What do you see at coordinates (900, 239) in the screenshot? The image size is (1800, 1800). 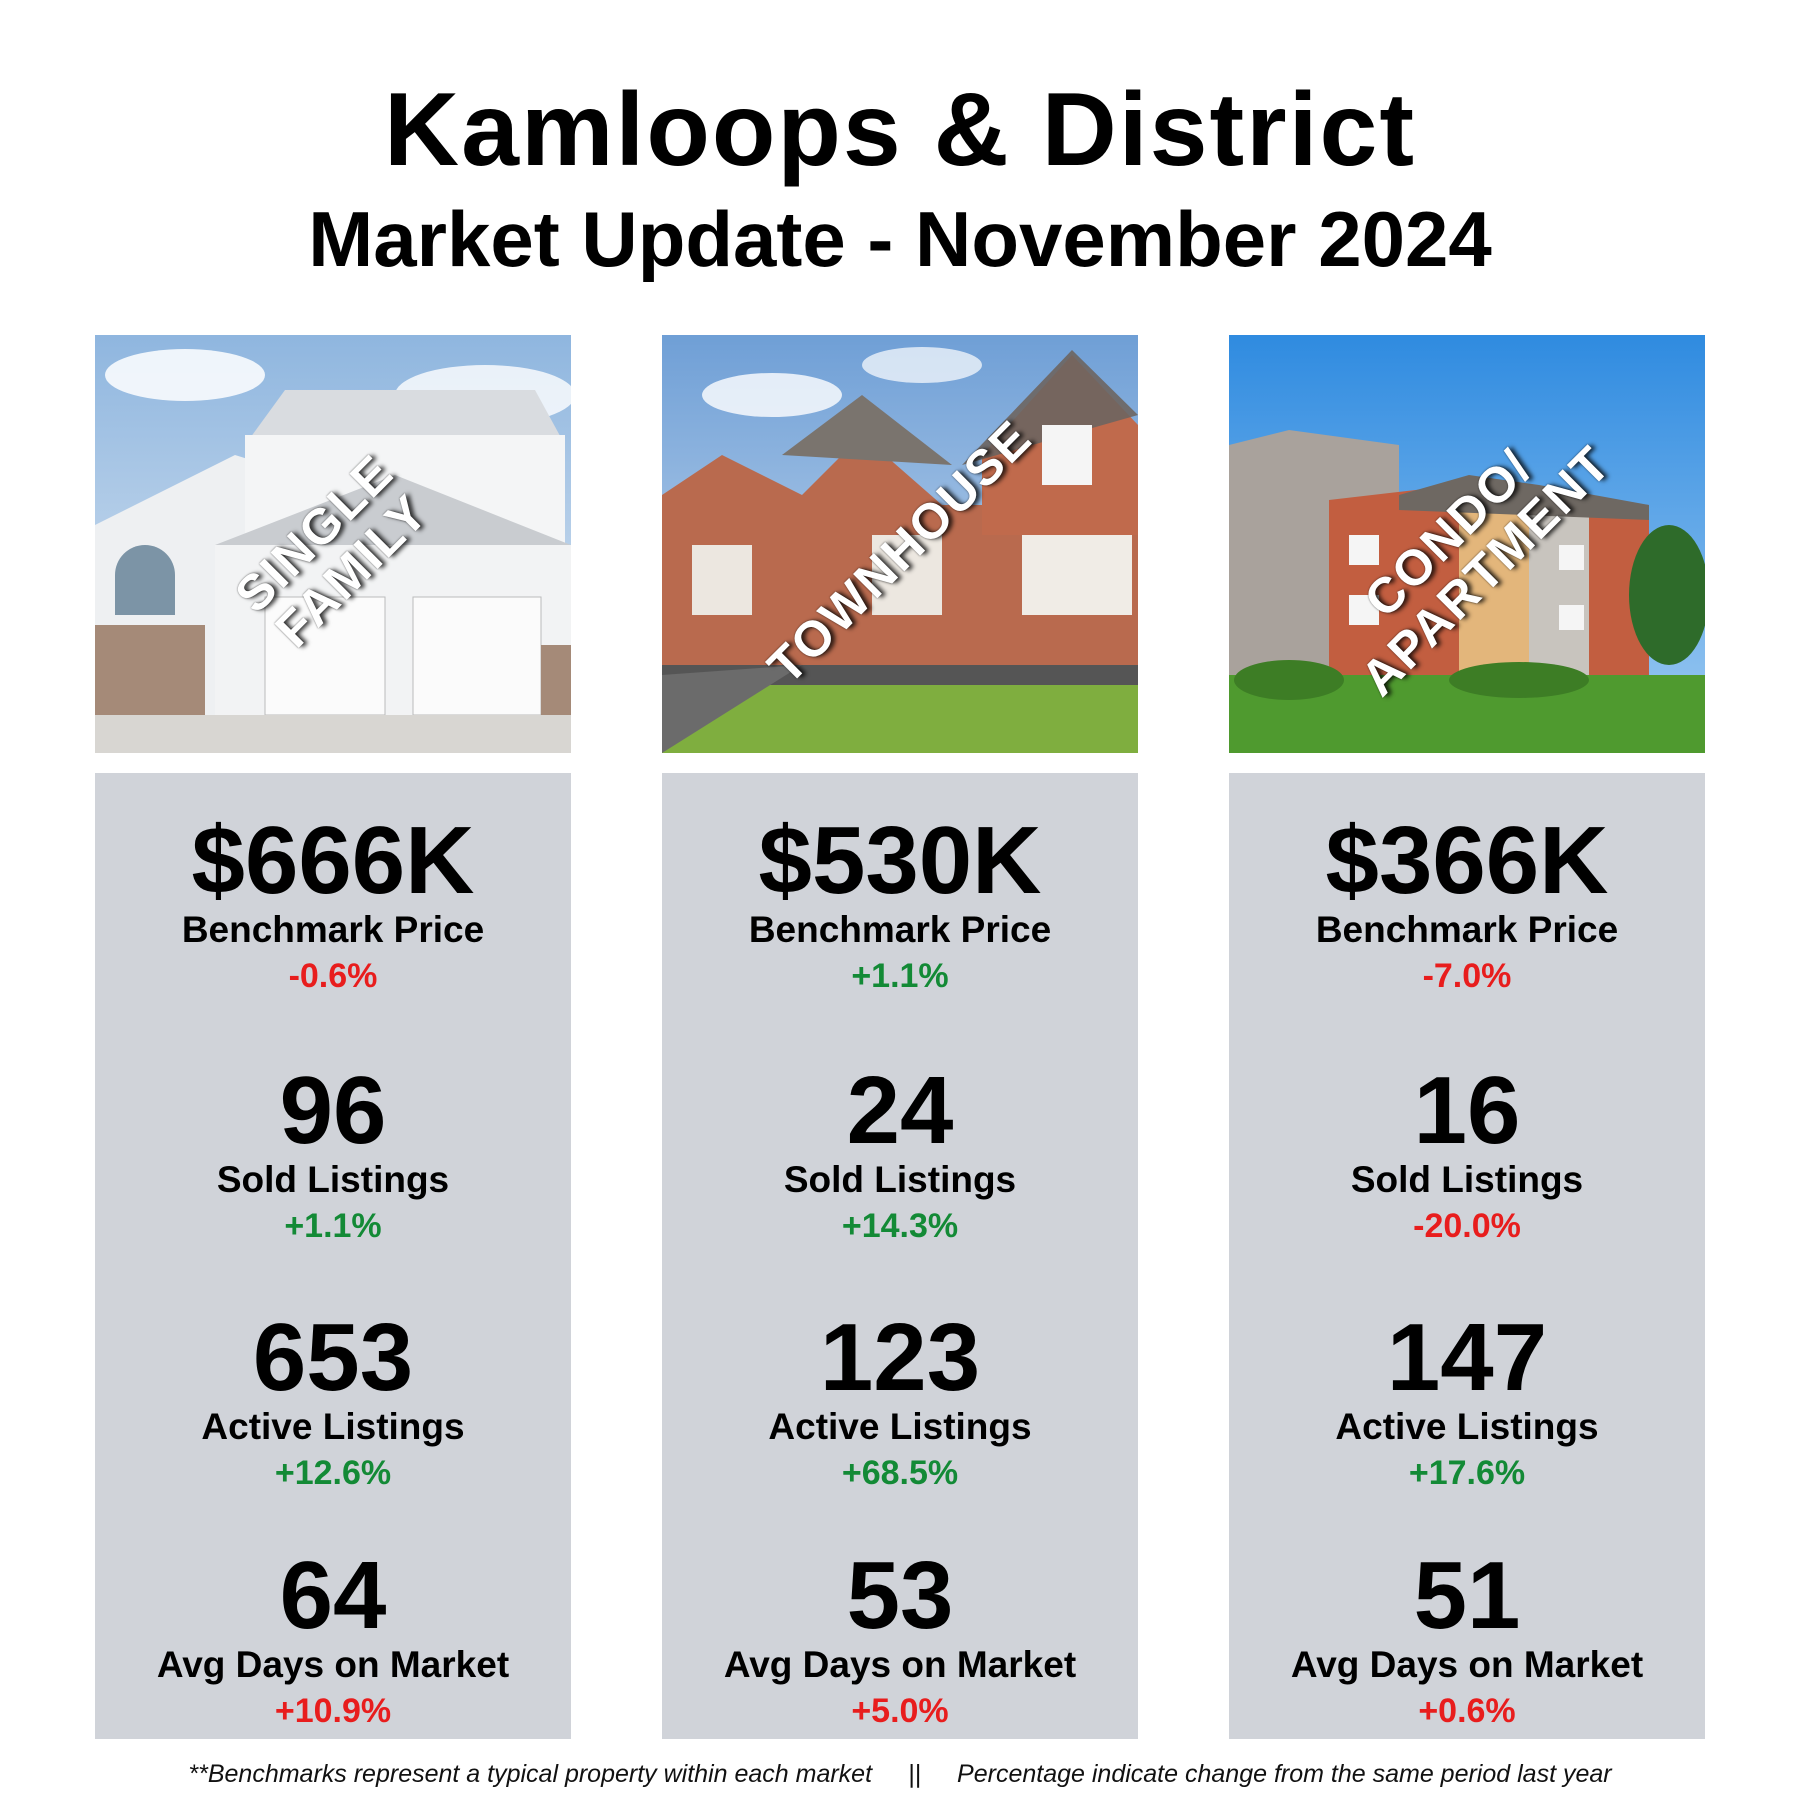 I see `page-subtitle: Market Update - November 2024` at bounding box center [900, 239].